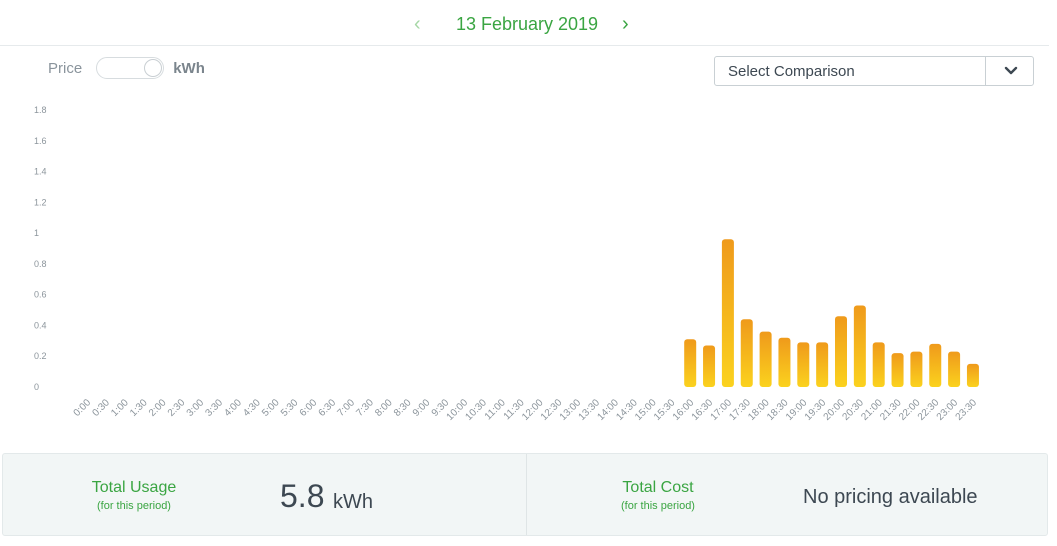 This screenshot has height=546, width=1057. Describe the element at coordinates (40, 110) in the screenshot. I see `y-tick-label: 1.8` at that location.